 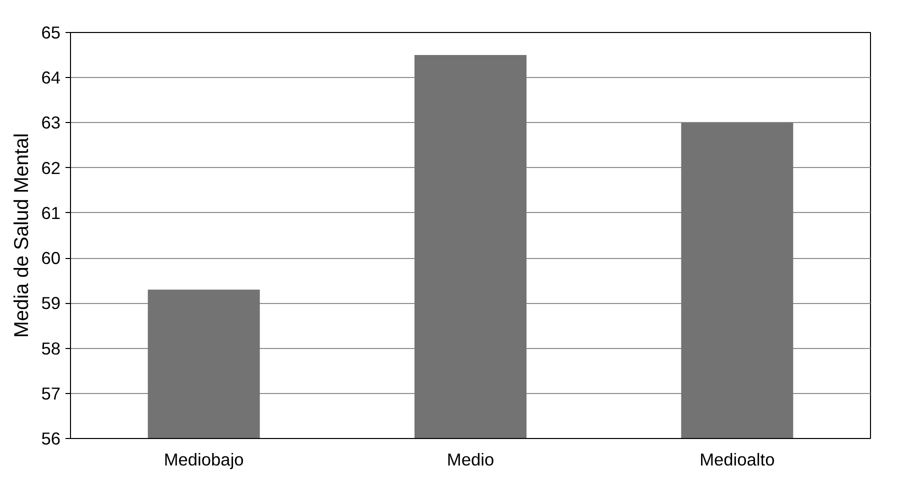 I want to click on y-tick-label: 56, so click(x=51, y=438).